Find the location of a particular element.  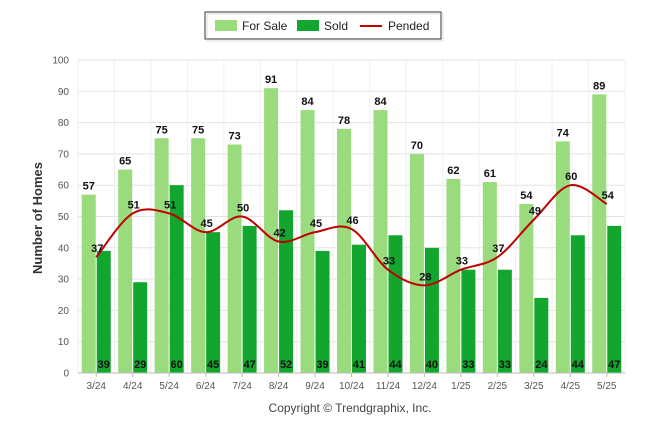

legend-box is located at coordinates (323, 25).